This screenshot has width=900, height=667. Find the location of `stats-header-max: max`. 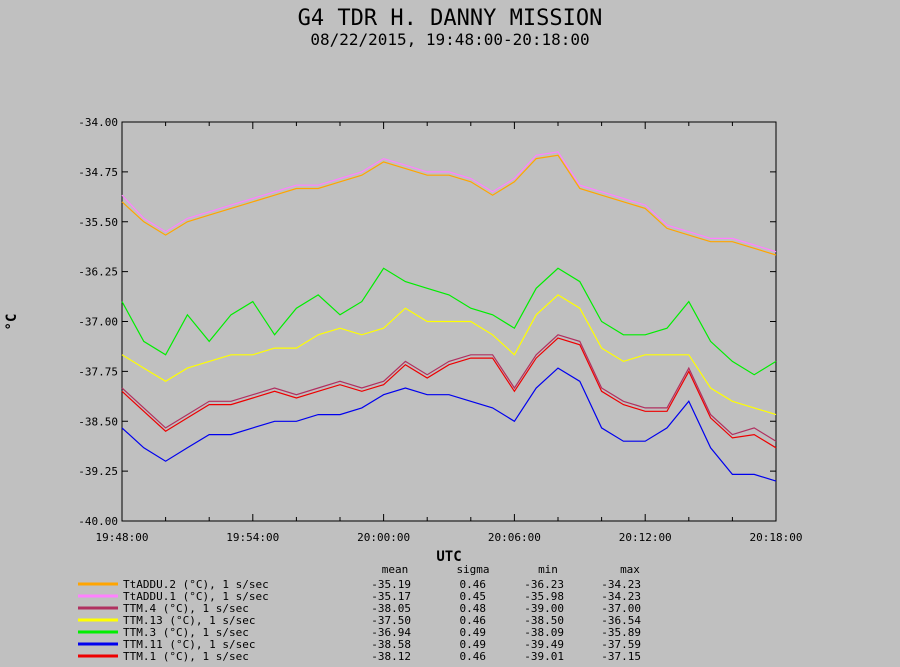

stats-header-max: max is located at coordinates (630, 569).